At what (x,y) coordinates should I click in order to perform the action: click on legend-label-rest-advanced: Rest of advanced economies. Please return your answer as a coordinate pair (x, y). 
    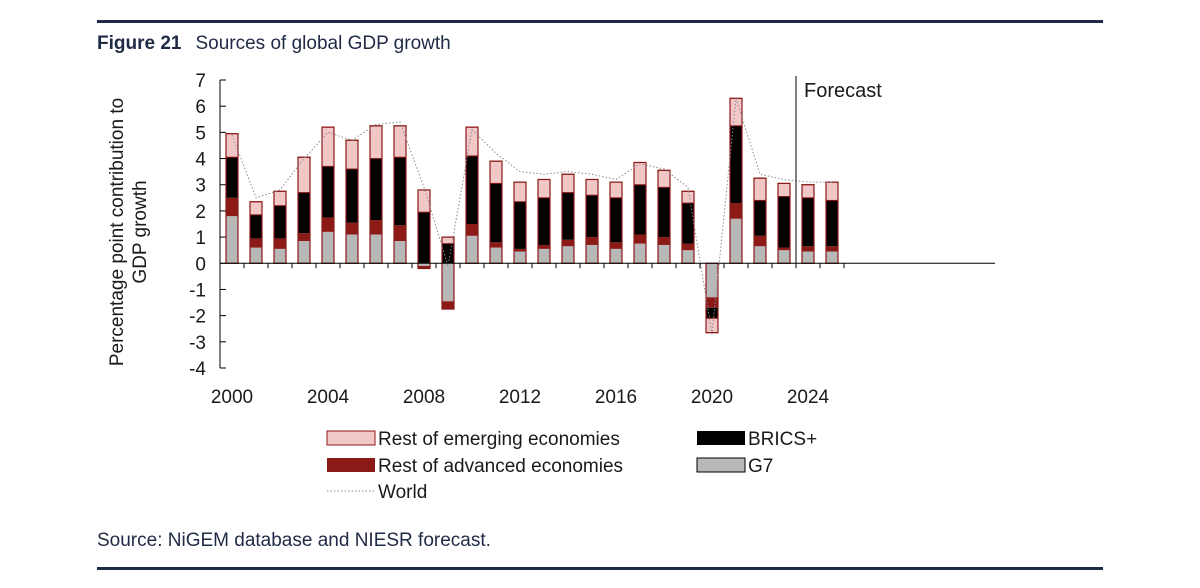
    Looking at the image, I should click on (500, 466).